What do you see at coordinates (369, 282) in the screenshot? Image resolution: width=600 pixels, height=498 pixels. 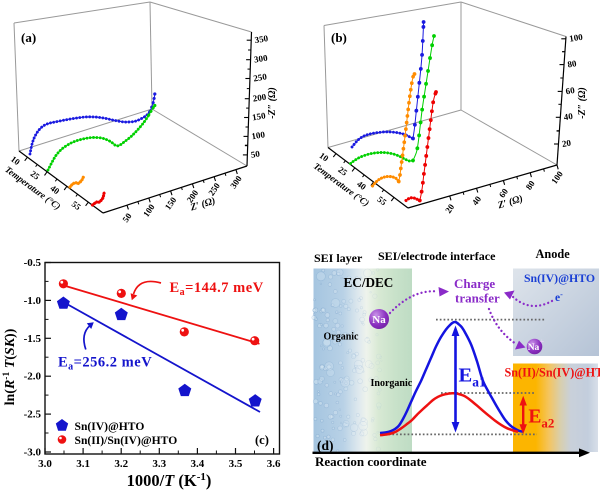 I see `svg-text: EC/DEC` at bounding box center [369, 282].